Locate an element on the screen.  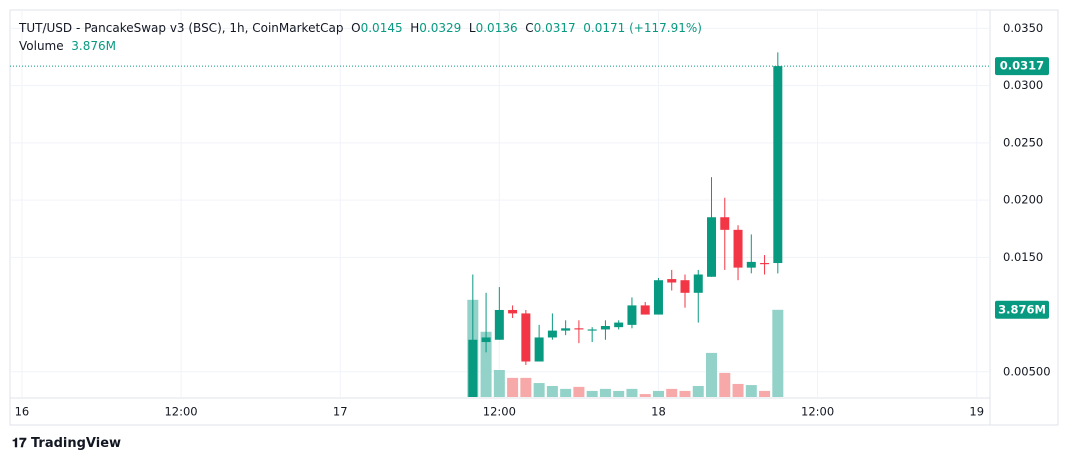
last-price-label: 0.0317 is located at coordinates (1022, 66).